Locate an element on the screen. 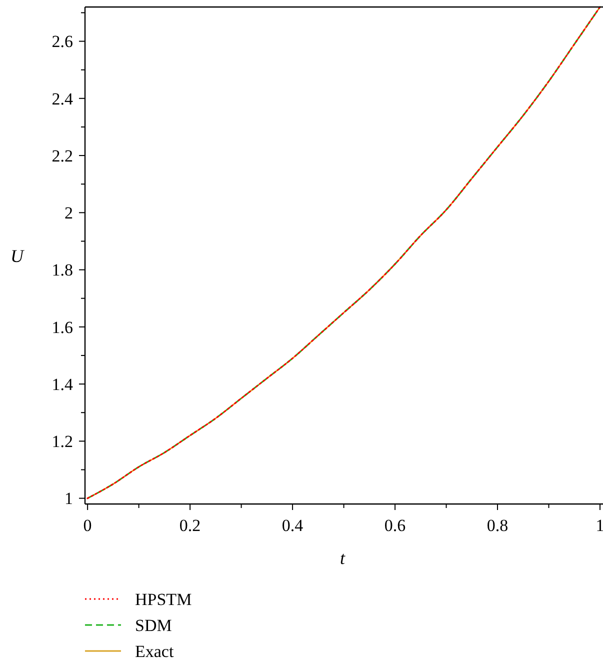  y-tick-label: 1.6 is located at coordinates (62, 327).